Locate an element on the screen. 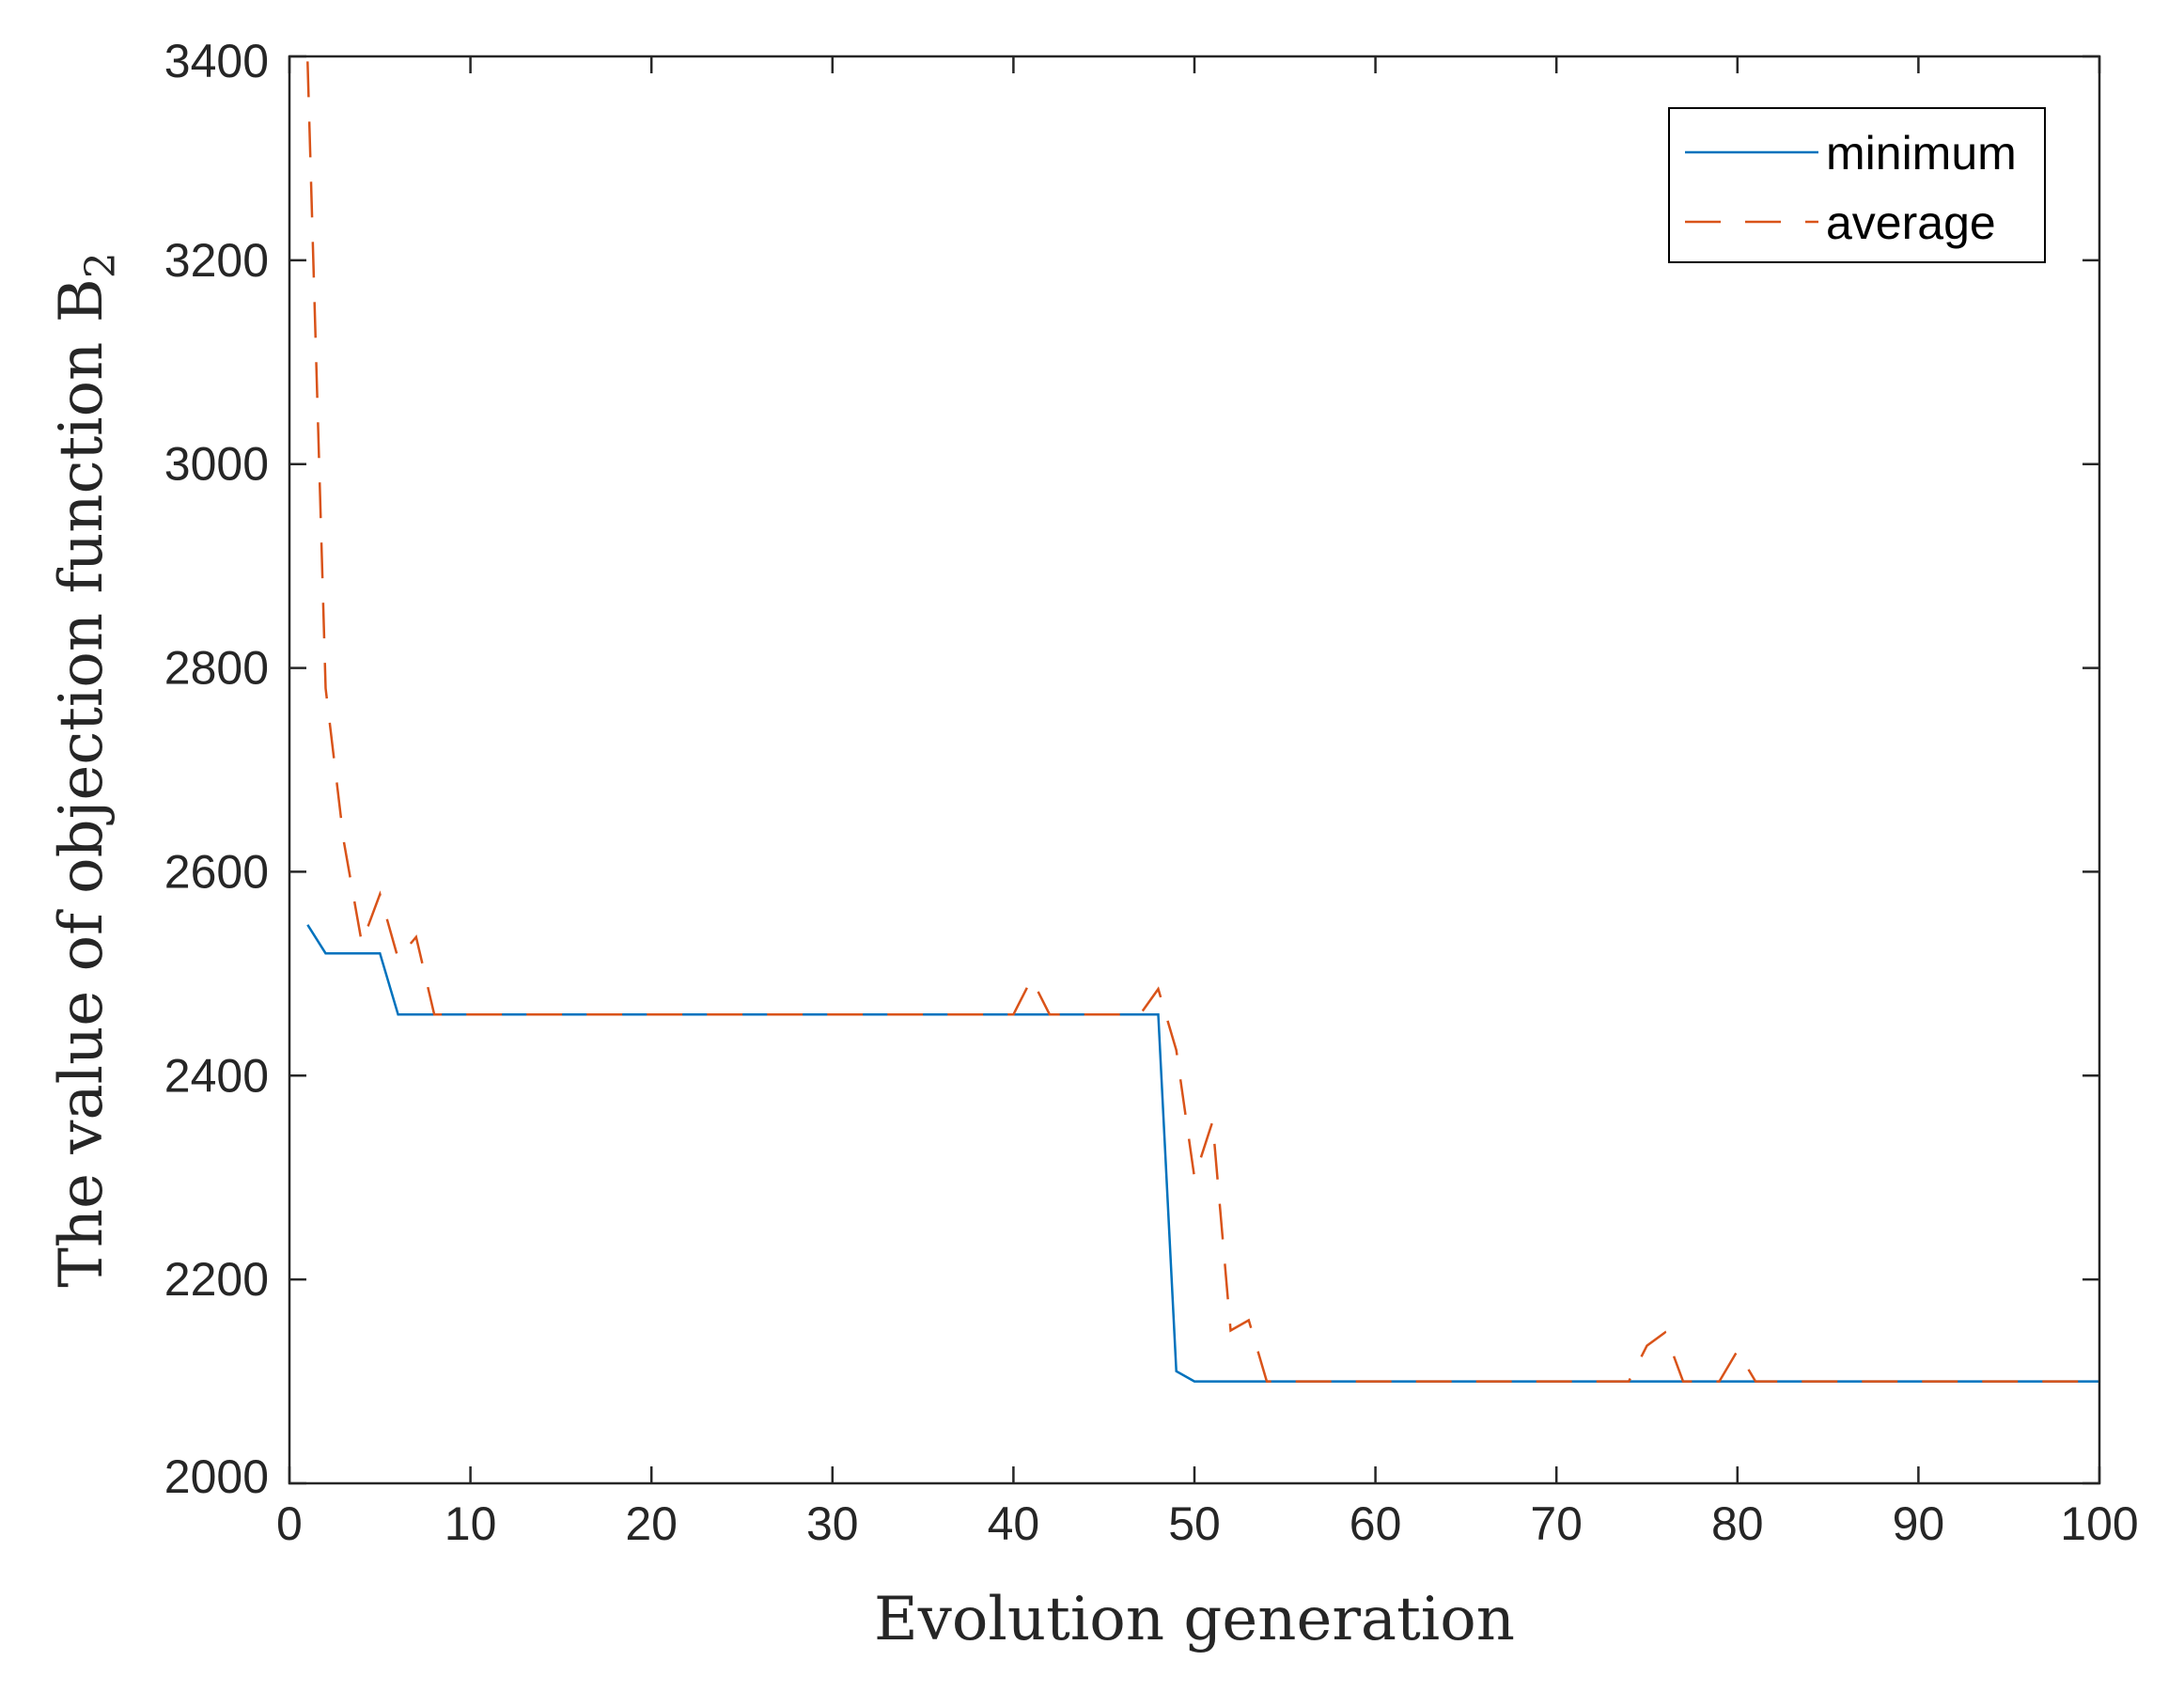  x-tick-label-70: 70 is located at coordinates (1557, 1523).